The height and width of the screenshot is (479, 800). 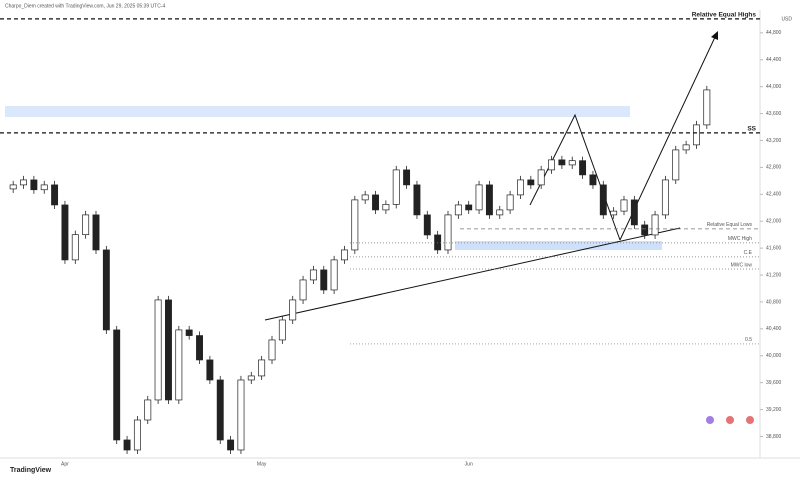 I want to click on x-tick-label: Apr, so click(x=65, y=464).